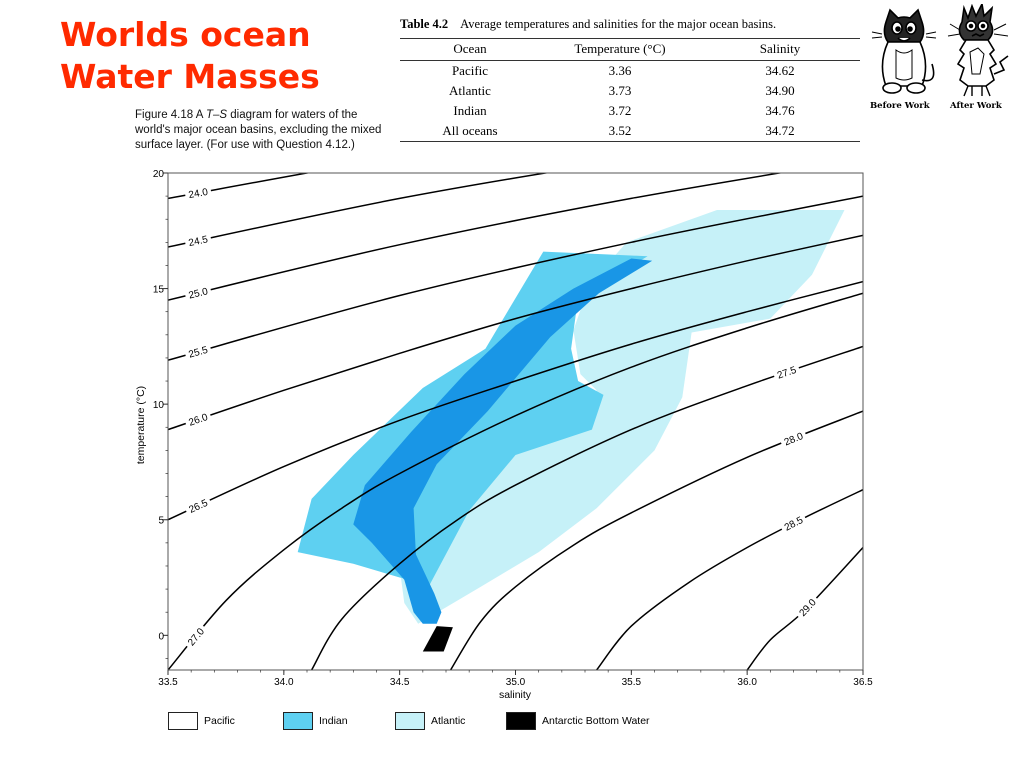 Image resolution: width=1024 pixels, height=768 pixels. I want to click on y-tick-label: 0, so click(161, 636).